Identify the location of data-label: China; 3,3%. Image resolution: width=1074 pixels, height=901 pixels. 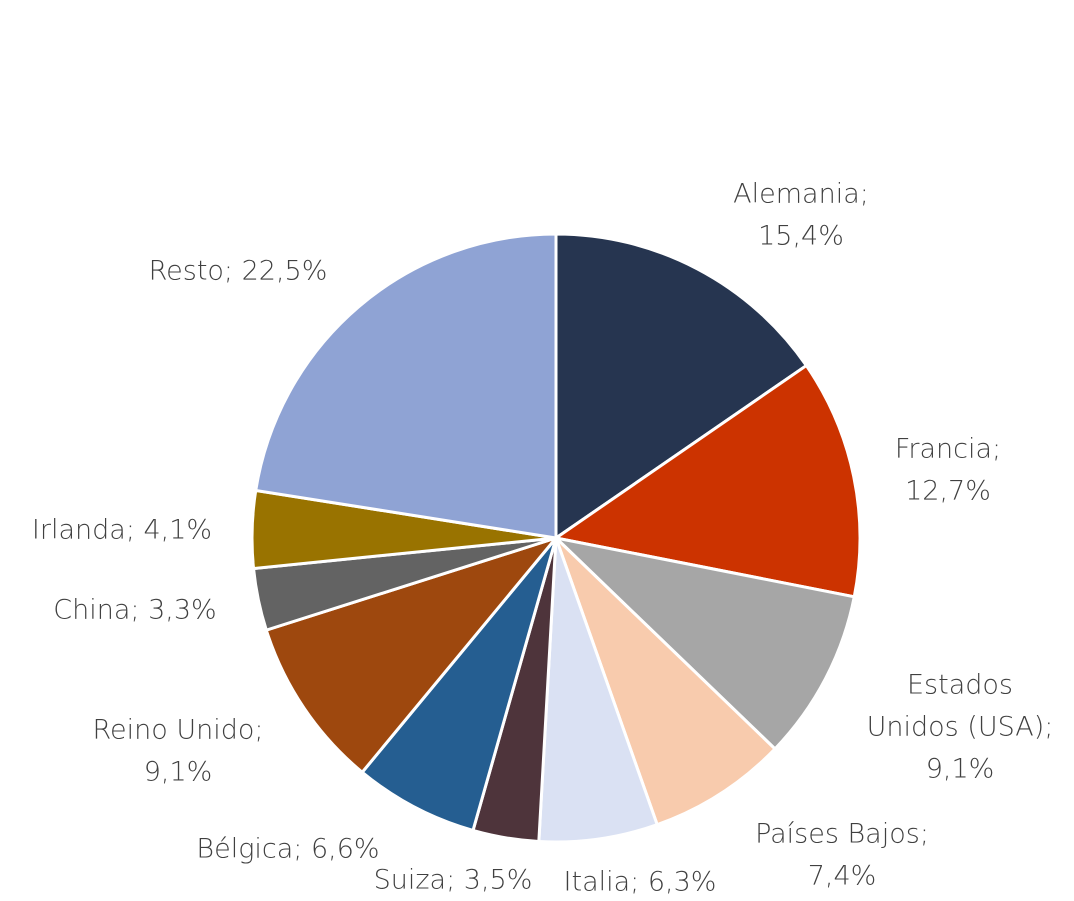
(134, 610).